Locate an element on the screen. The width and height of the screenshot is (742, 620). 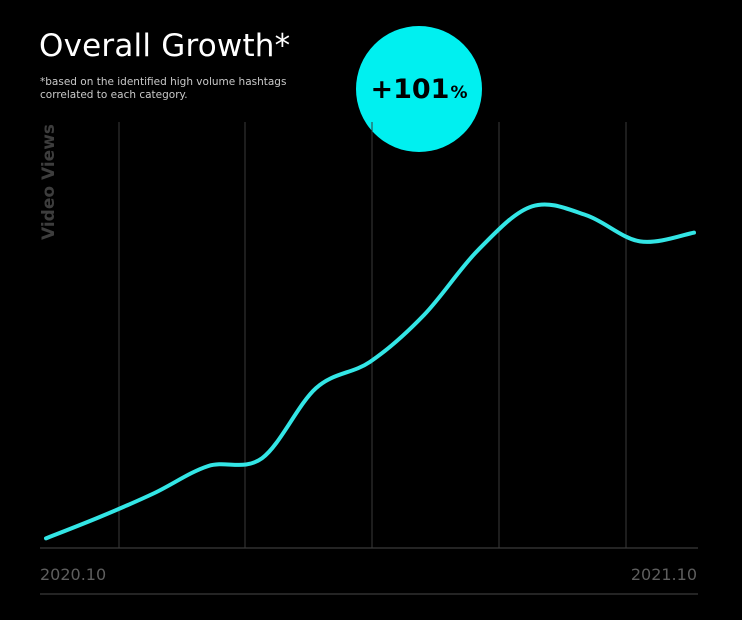
data-point-2021.10 is located at coordinates (694, 233).